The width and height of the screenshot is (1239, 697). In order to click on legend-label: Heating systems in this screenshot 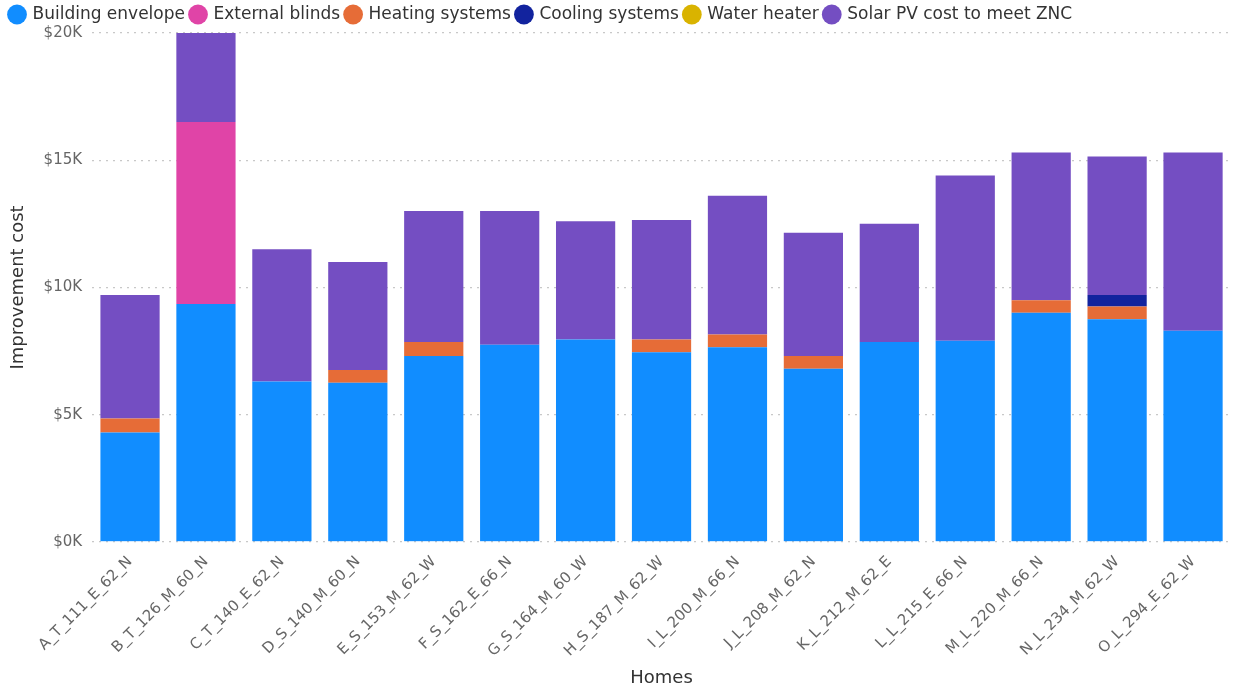, I will do `click(440, 12)`.